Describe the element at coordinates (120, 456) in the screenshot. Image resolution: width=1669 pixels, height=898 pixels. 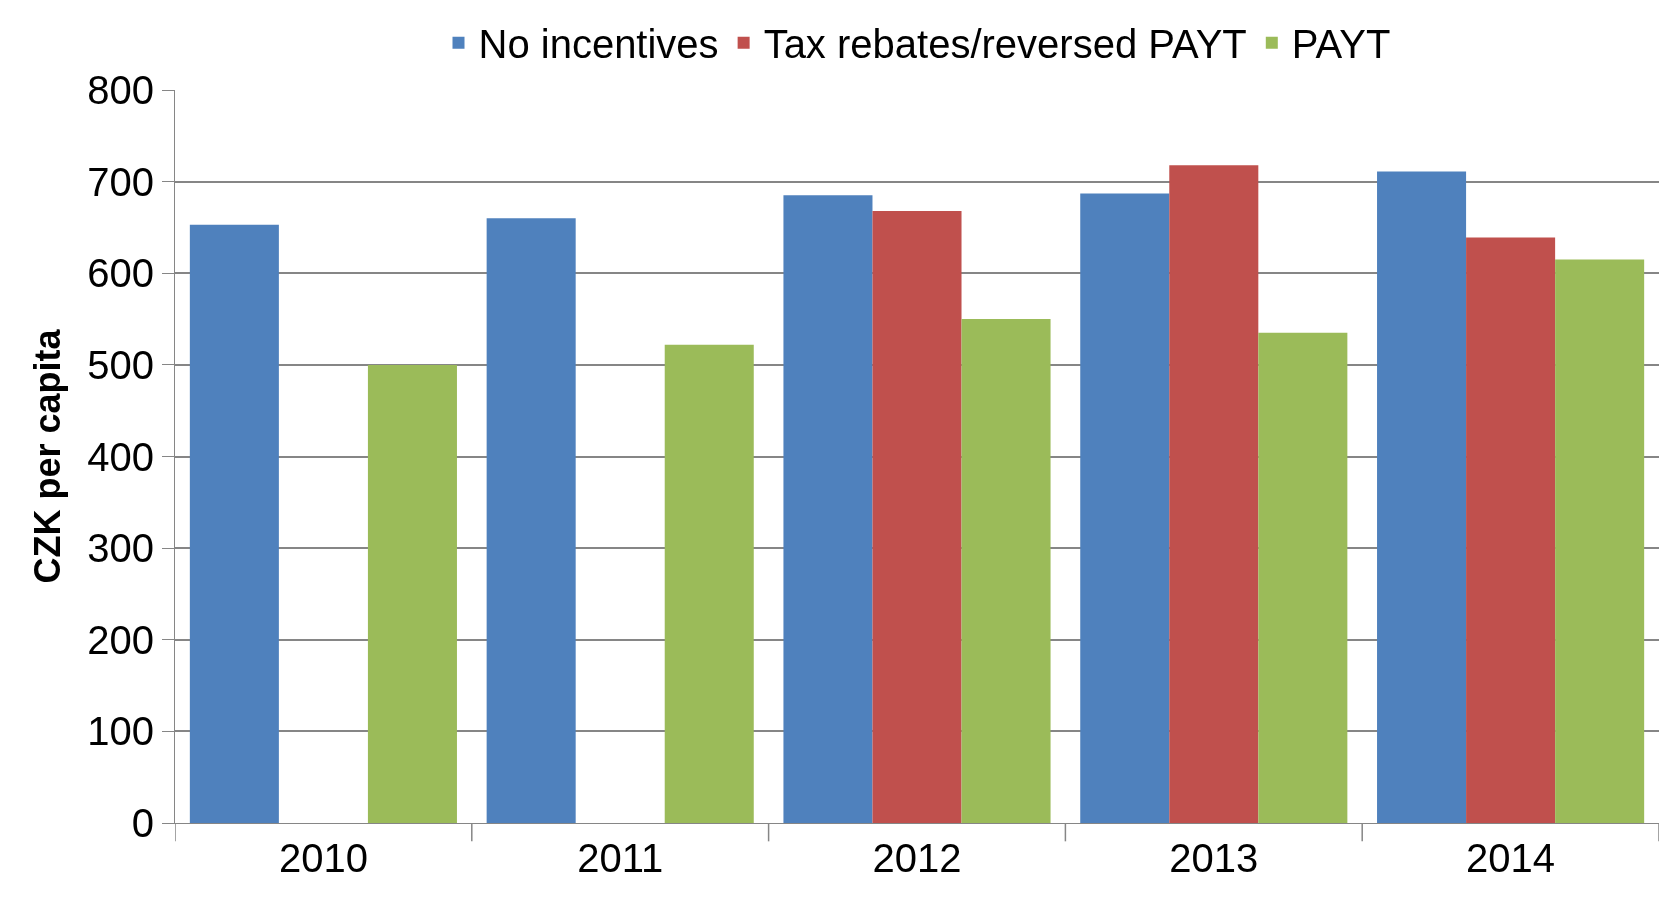
I see `y-tick-label: 400` at that location.